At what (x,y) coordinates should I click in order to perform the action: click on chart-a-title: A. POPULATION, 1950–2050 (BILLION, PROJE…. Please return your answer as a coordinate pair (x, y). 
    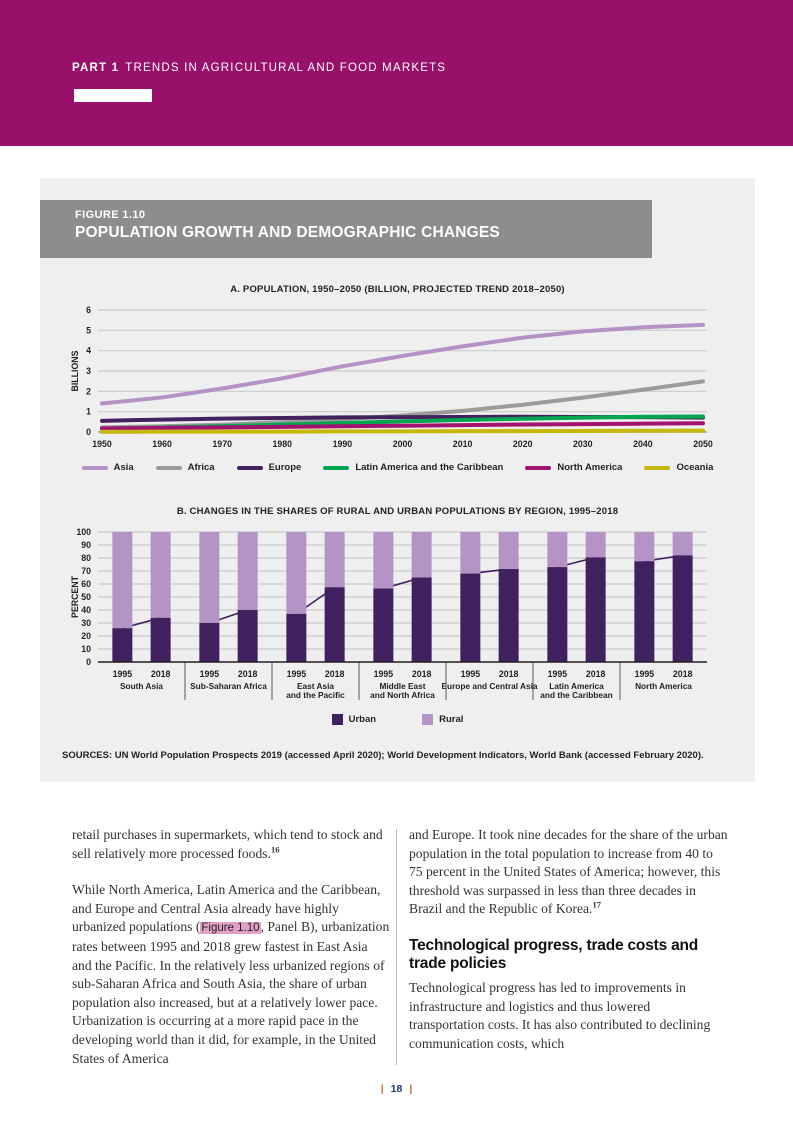
    Looking at the image, I should click on (397, 289).